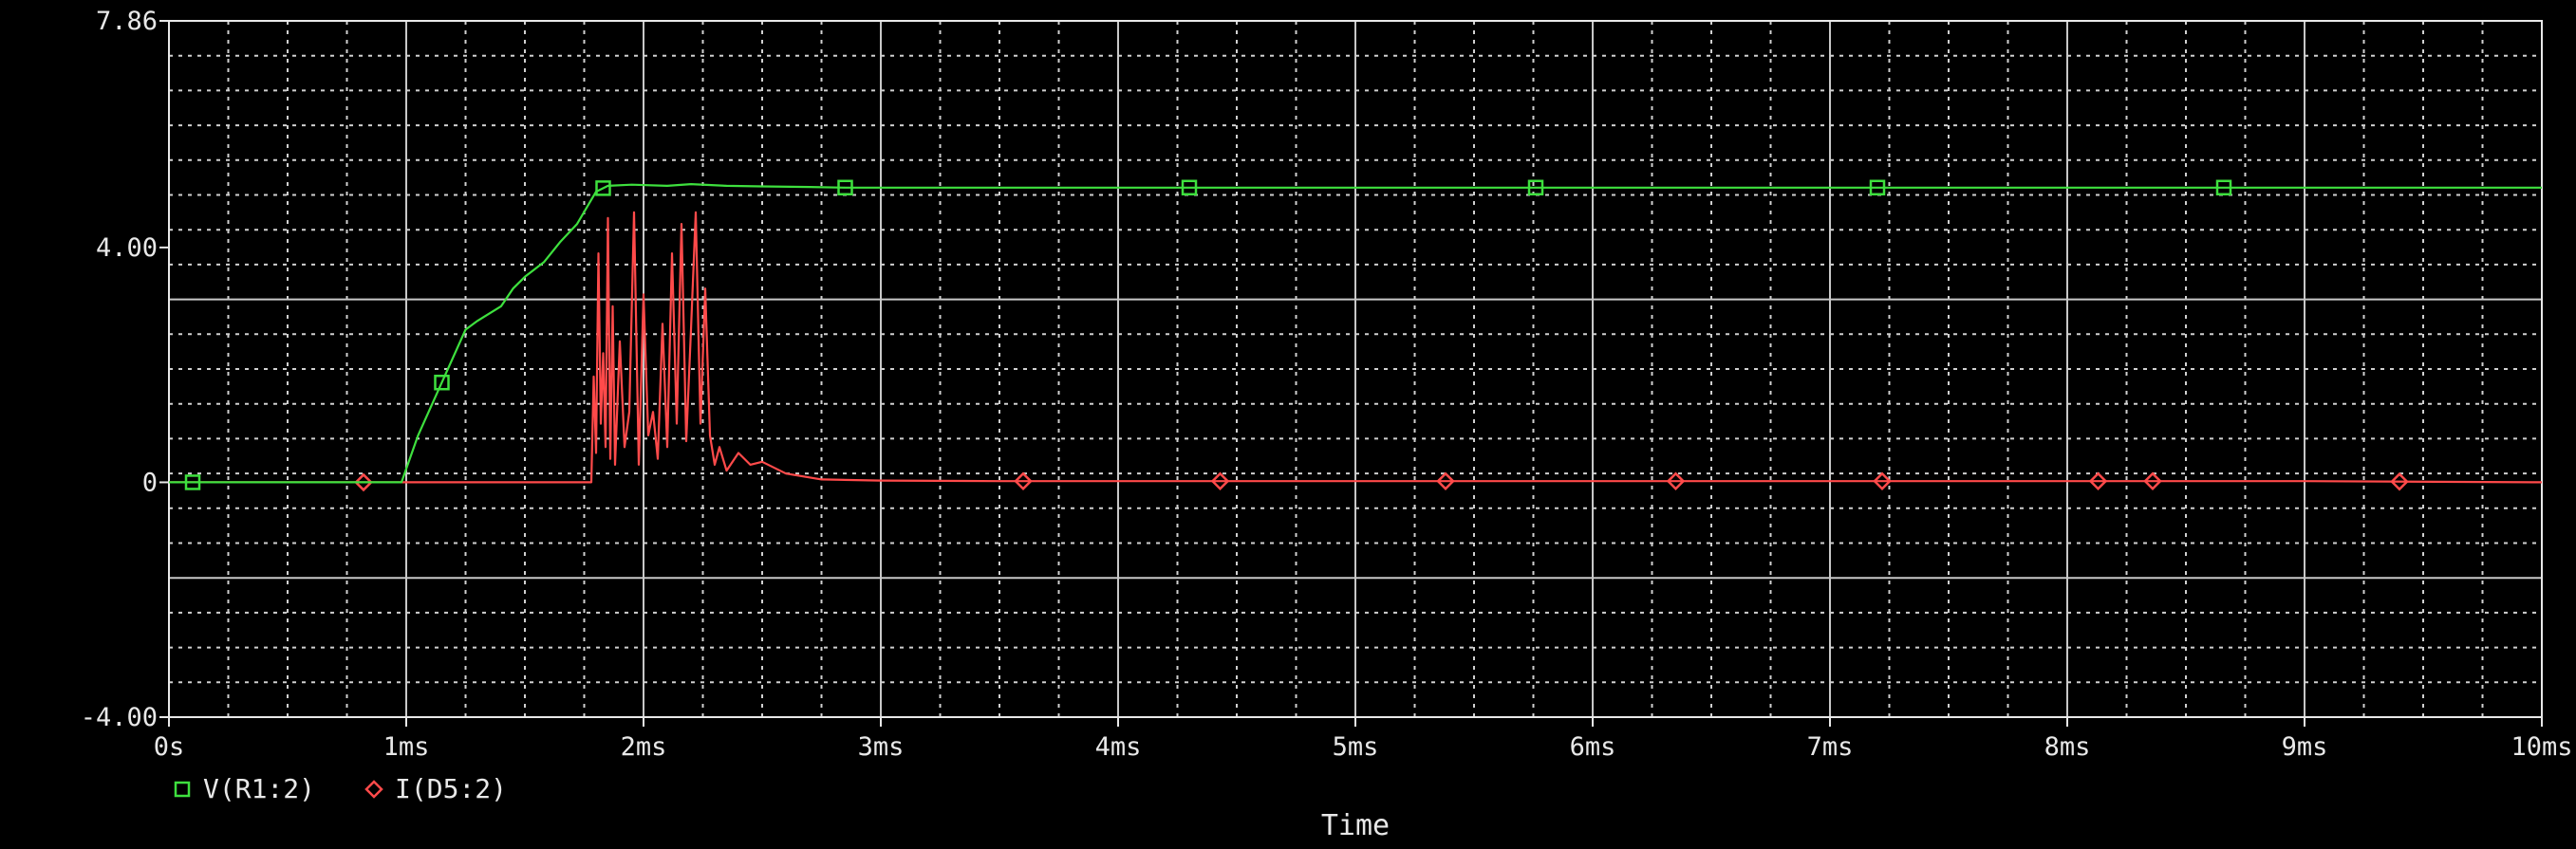  What do you see at coordinates (340, 788) in the screenshot?
I see `legend: V(R1:2) I(D5:2)` at bounding box center [340, 788].